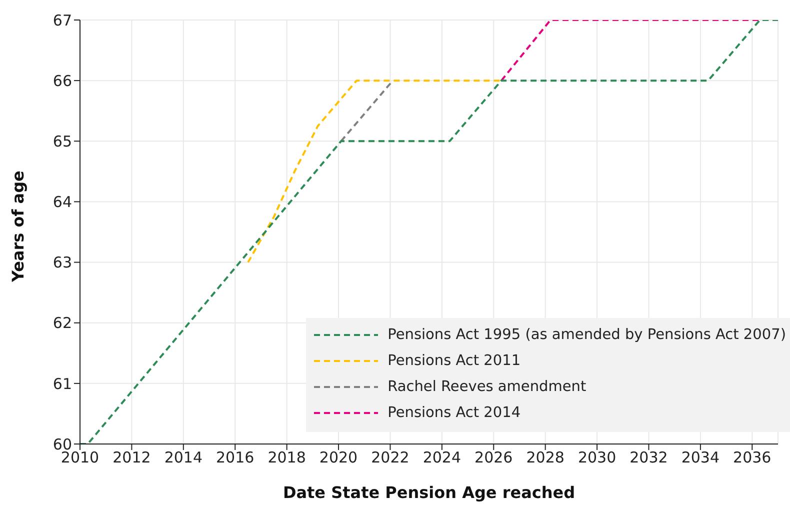  Describe the element at coordinates (80, 457) in the screenshot. I see `x-tick-label: 2010` at that location.